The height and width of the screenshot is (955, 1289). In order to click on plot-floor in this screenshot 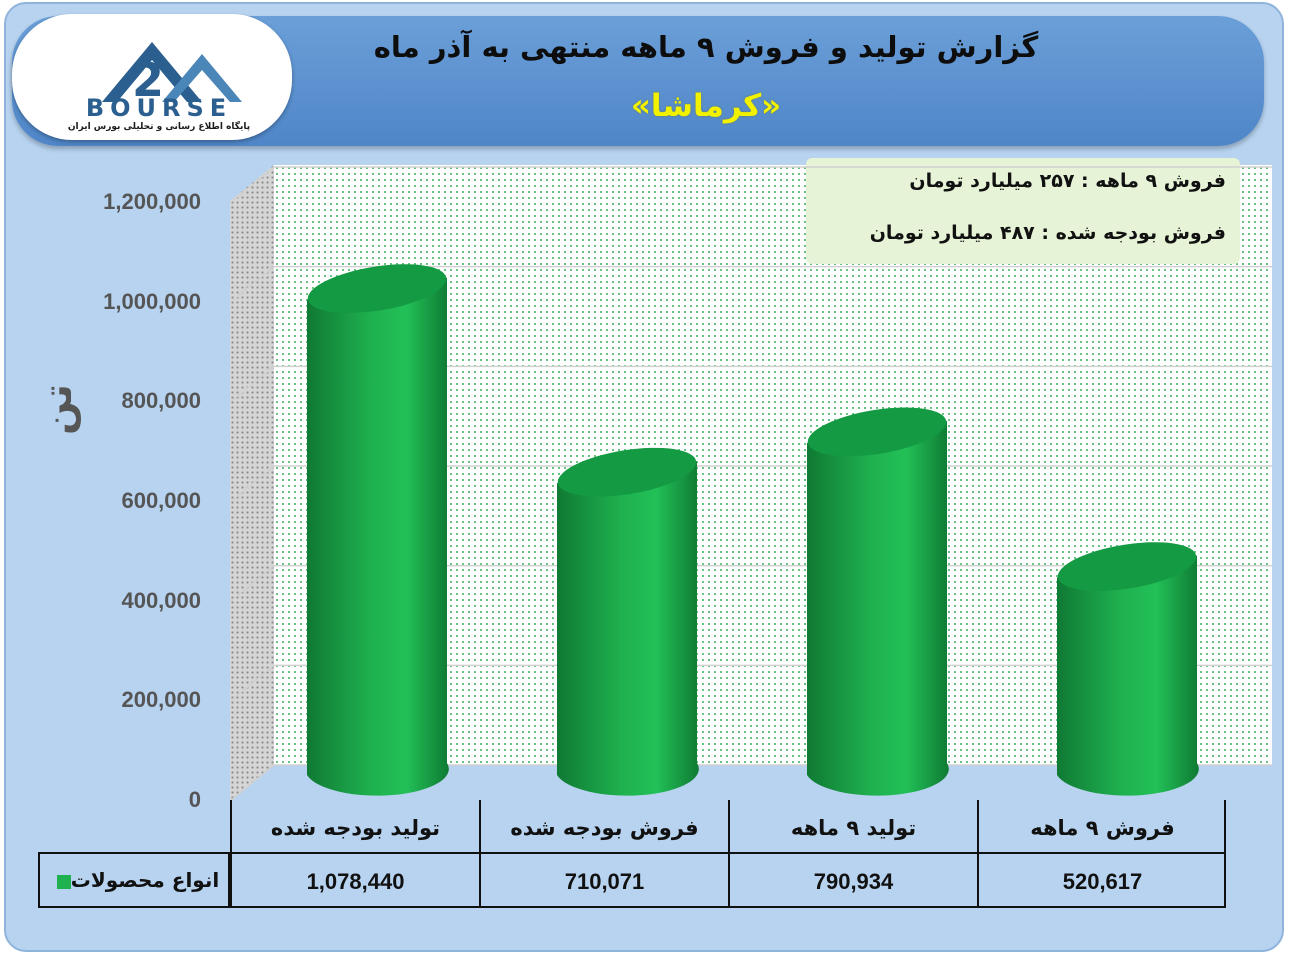, I will do `click(751, 783)`.